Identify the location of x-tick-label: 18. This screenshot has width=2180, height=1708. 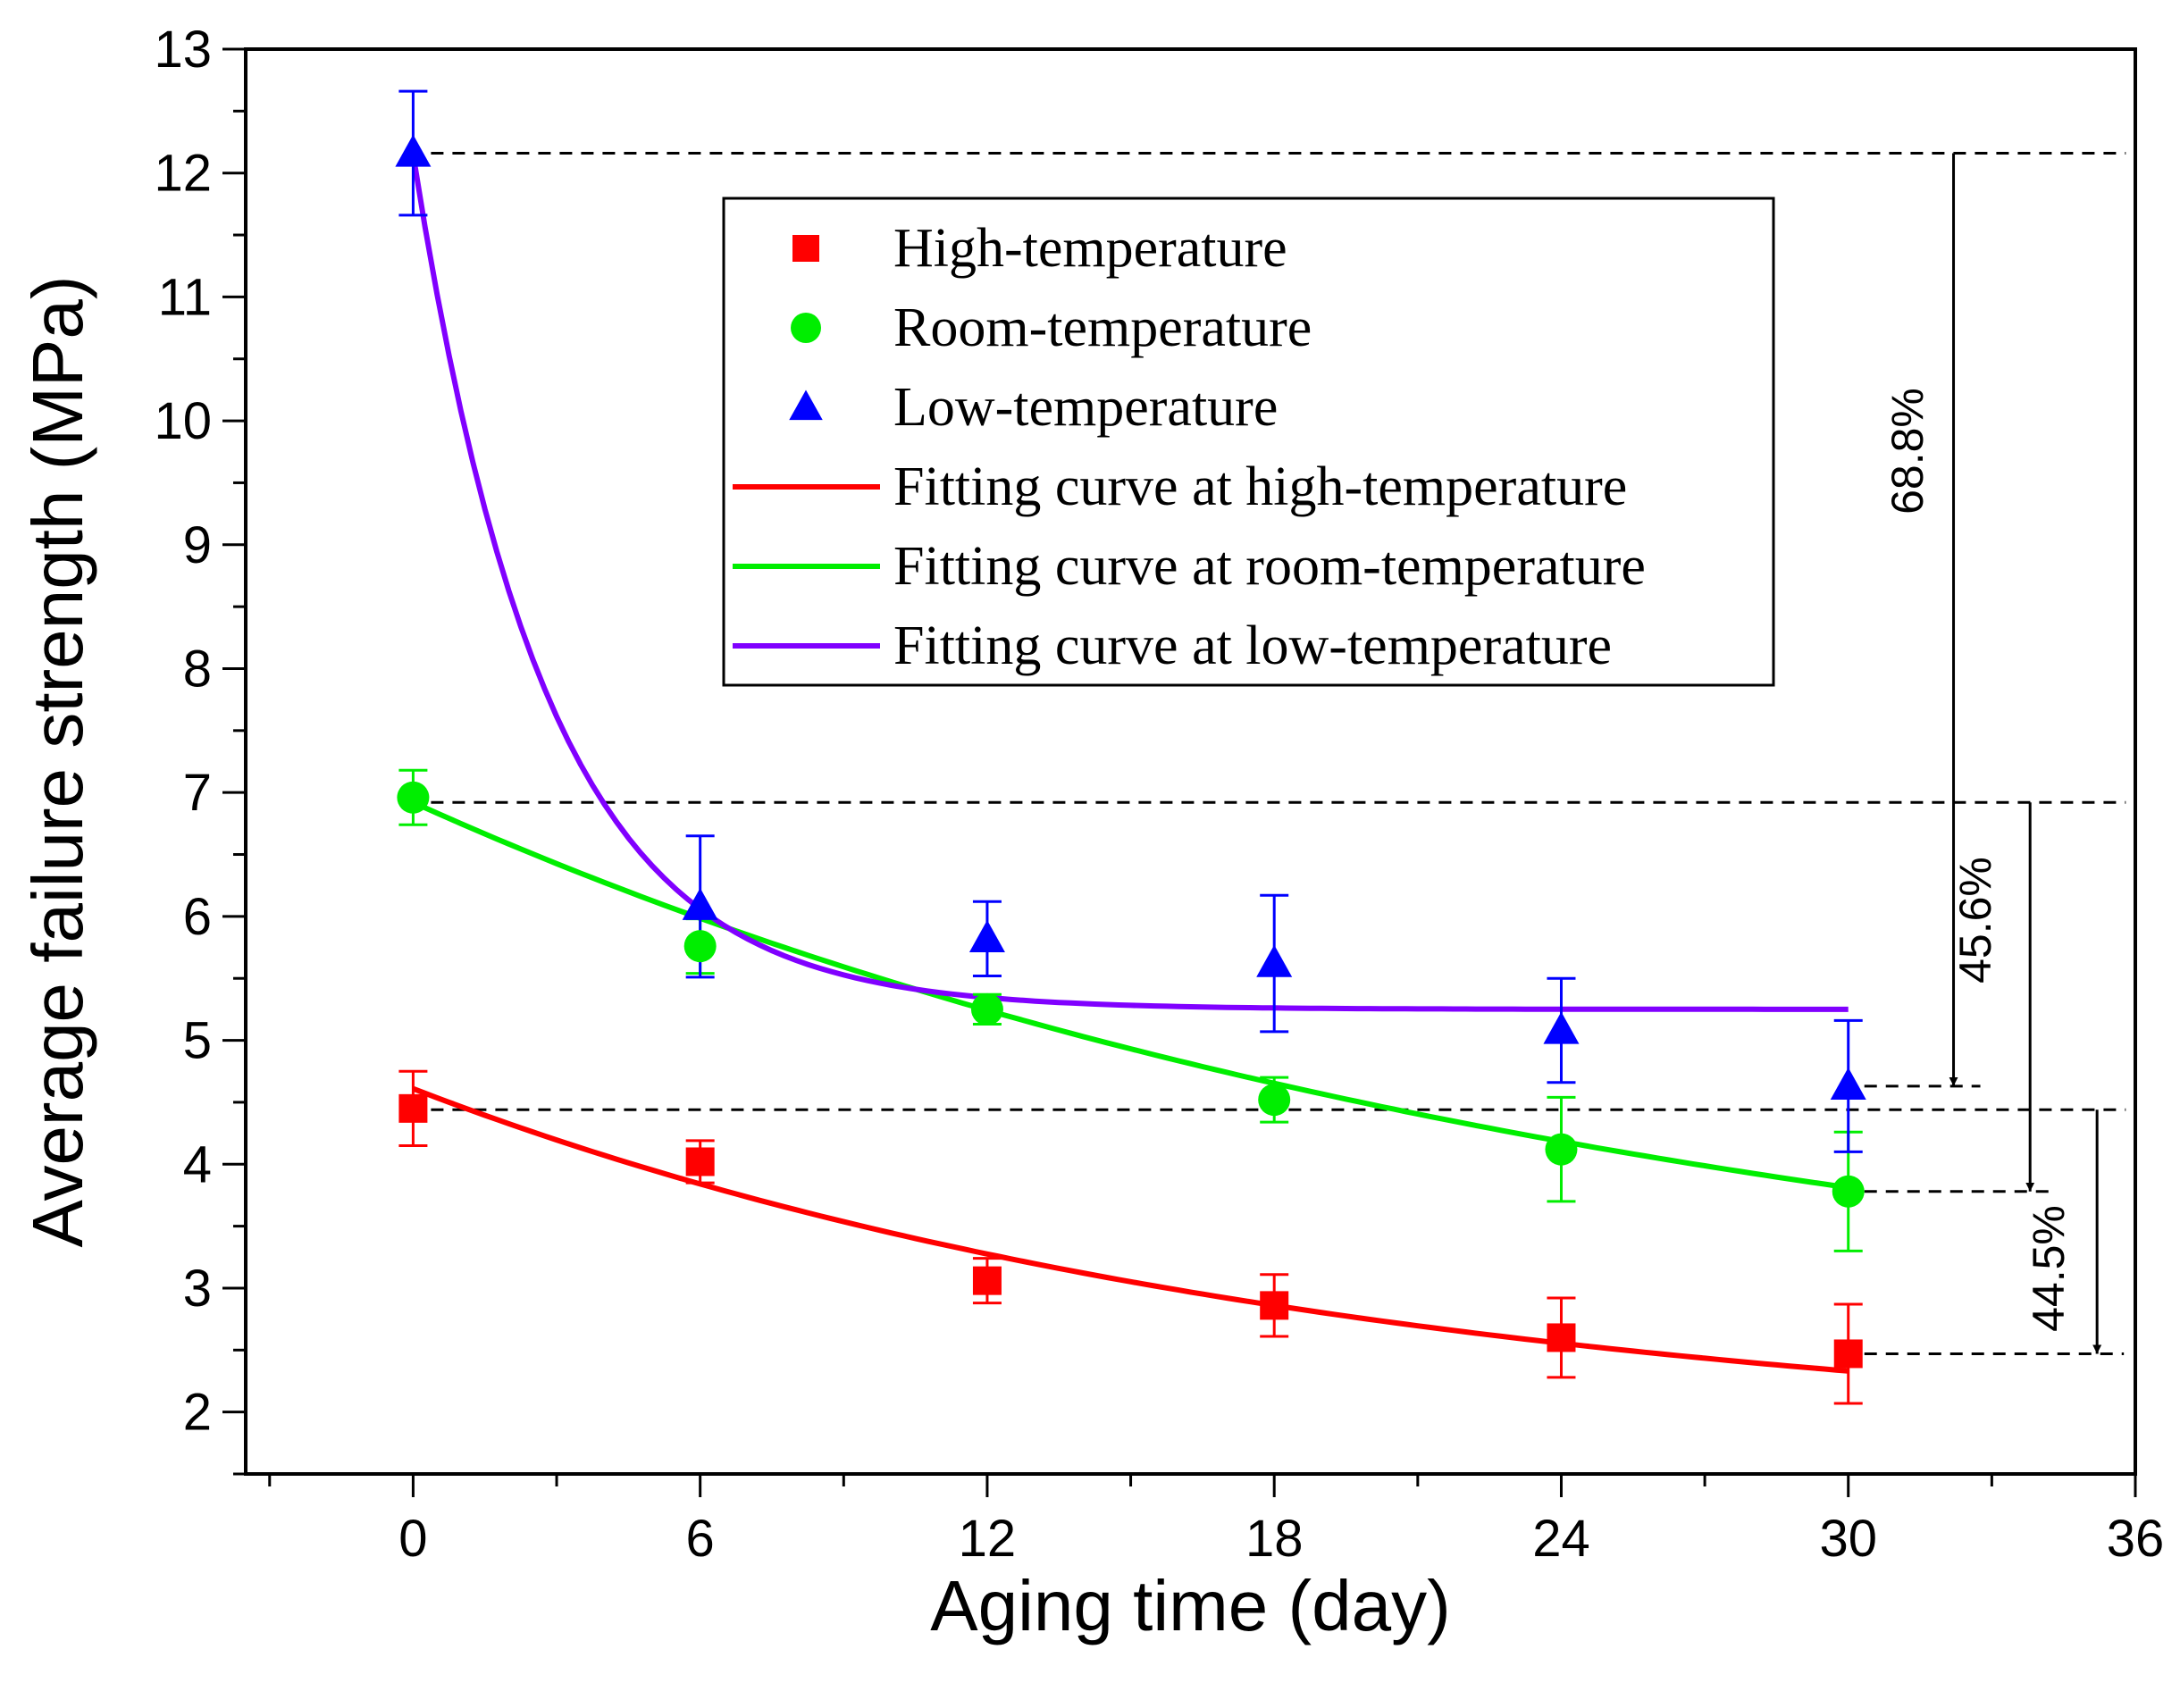
(1274, 1539).